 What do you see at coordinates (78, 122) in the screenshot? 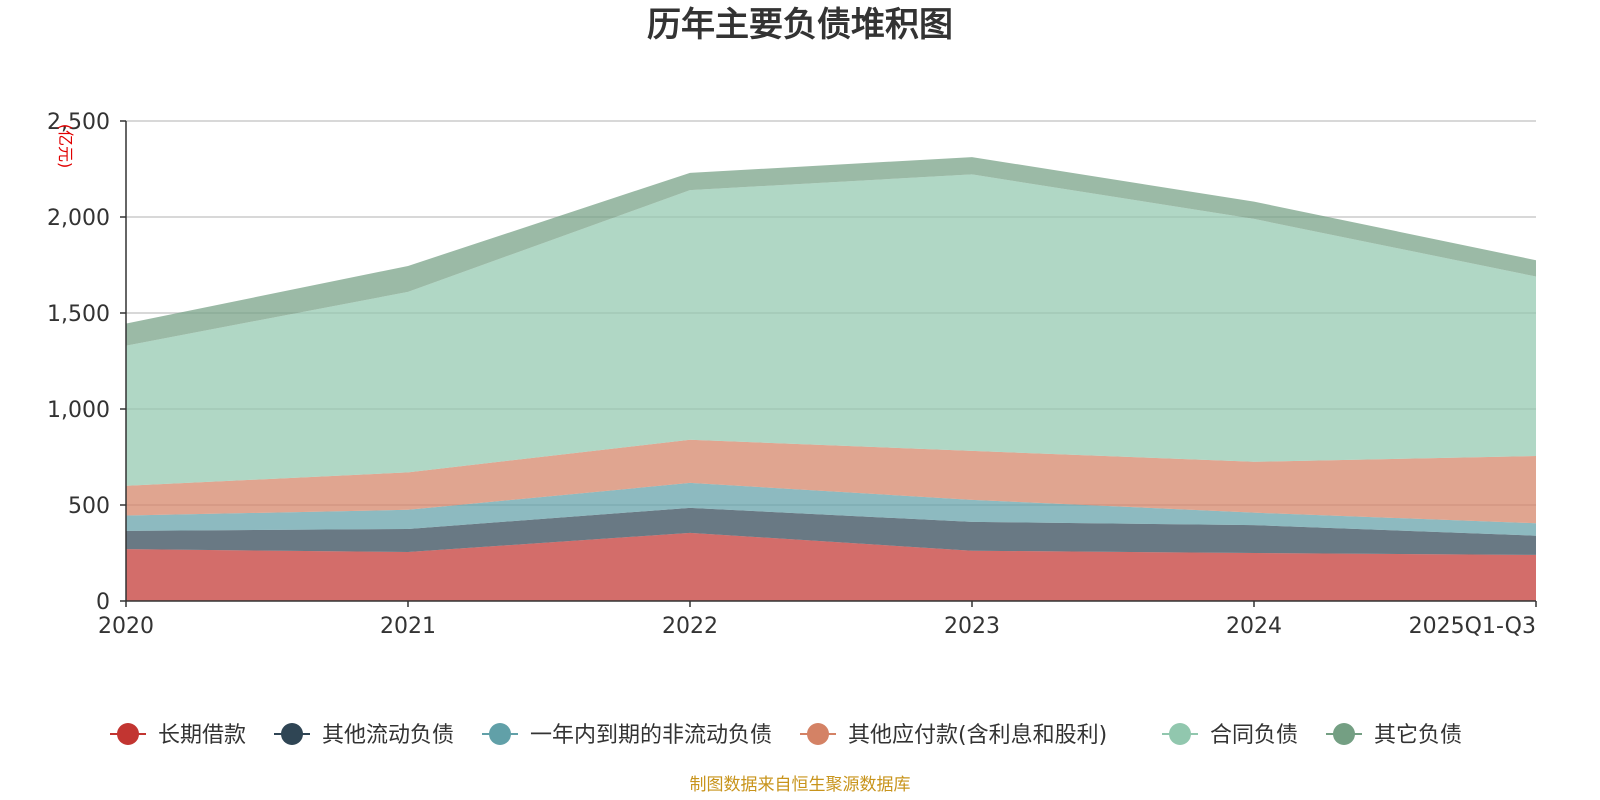
I see `y-tick-label: 2,500` at bounding box center [78, 122].